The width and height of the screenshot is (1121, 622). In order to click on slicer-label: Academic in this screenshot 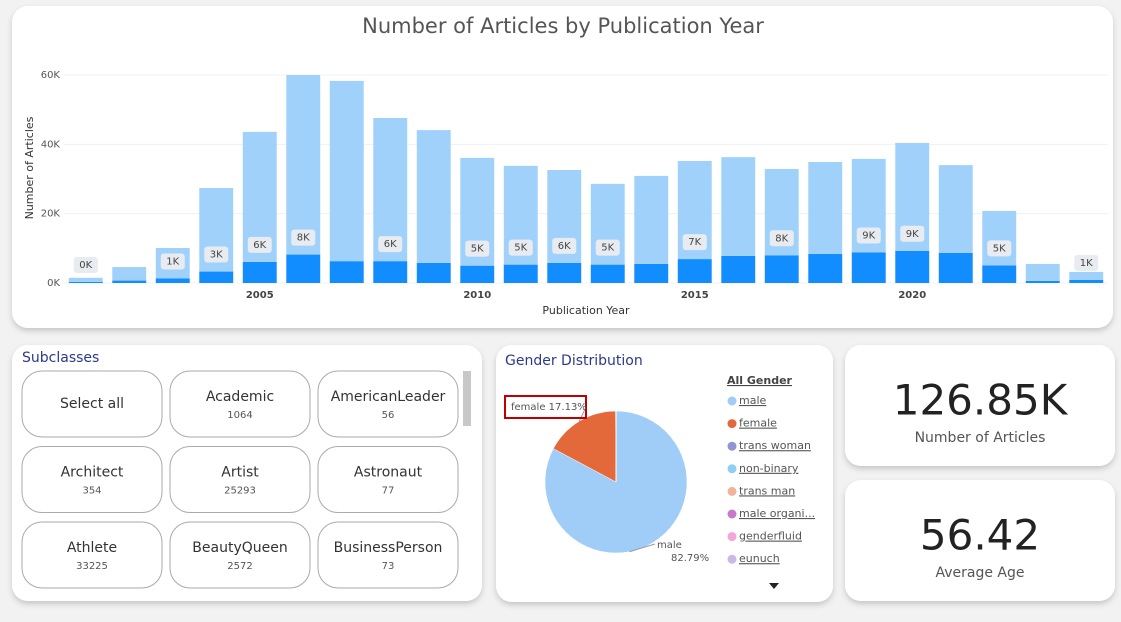, I will do `click(240, 397)`.